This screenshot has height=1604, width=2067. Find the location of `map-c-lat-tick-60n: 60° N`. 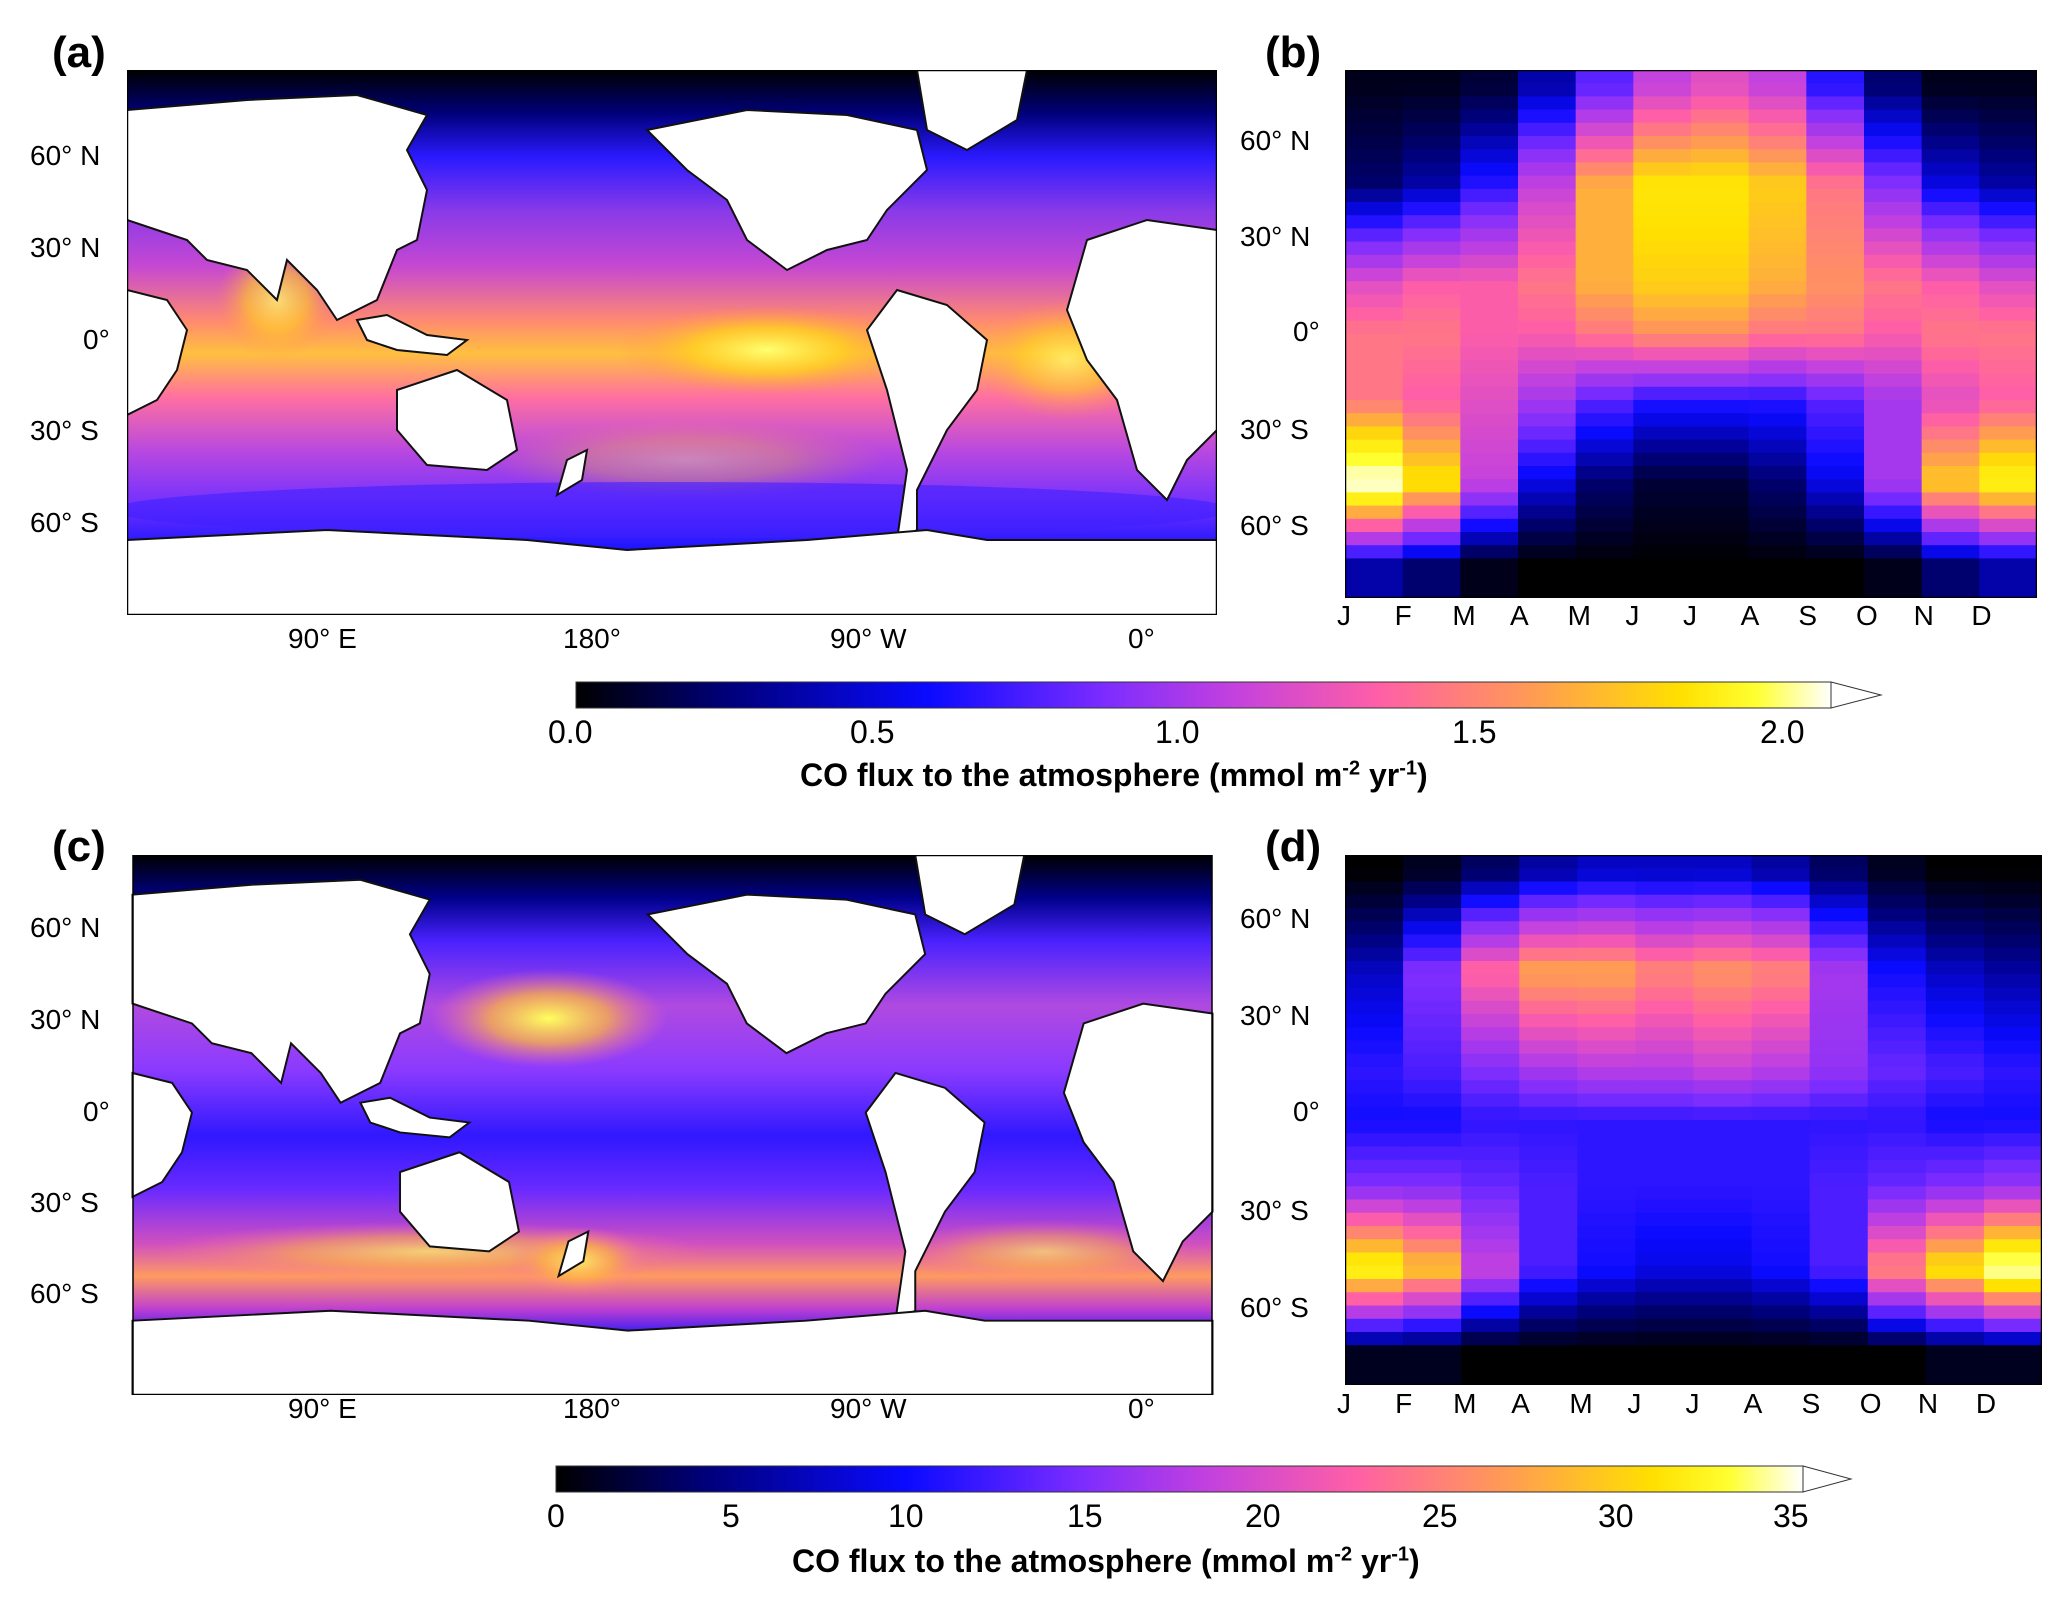

map-c-lat-tick-60n: 60° N is located at coordinates (65, 927).